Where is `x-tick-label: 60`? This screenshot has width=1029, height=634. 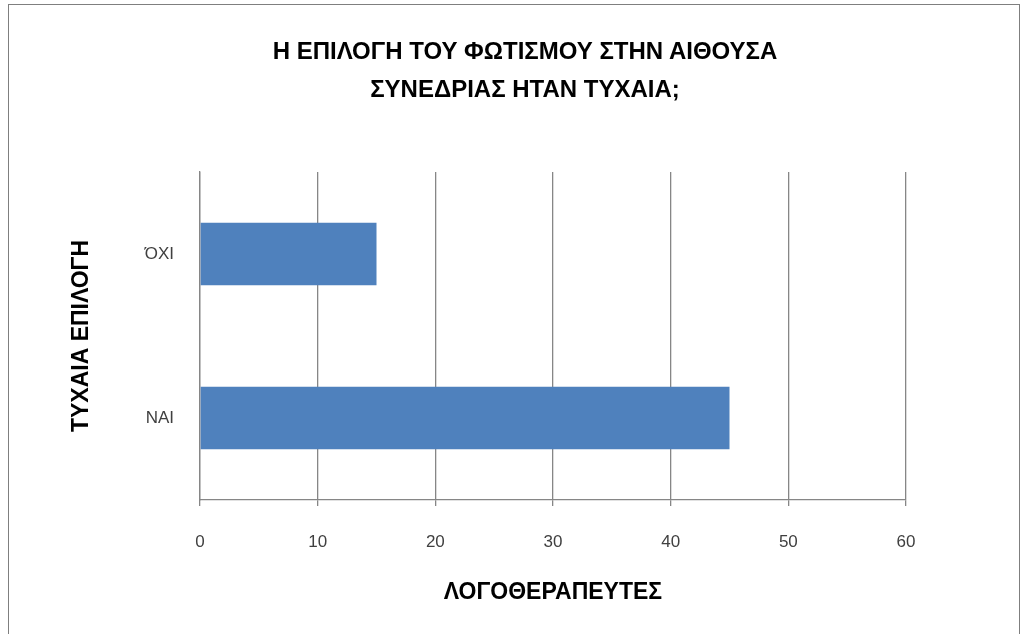 x-tick-label: 60 is located at coordinates (906, 541).